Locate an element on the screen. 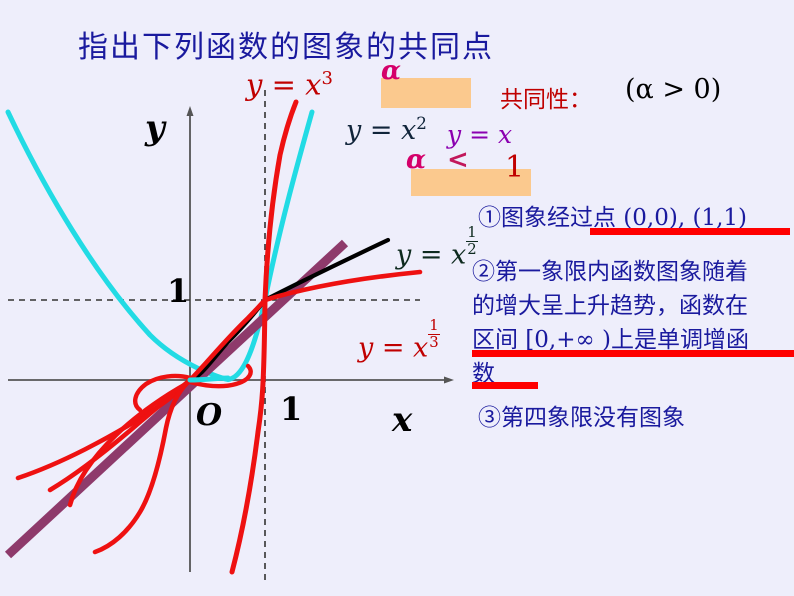 This screenshot has width=794, height=596. label-y-equals-x: y = x is located at coordinates (480, 134).